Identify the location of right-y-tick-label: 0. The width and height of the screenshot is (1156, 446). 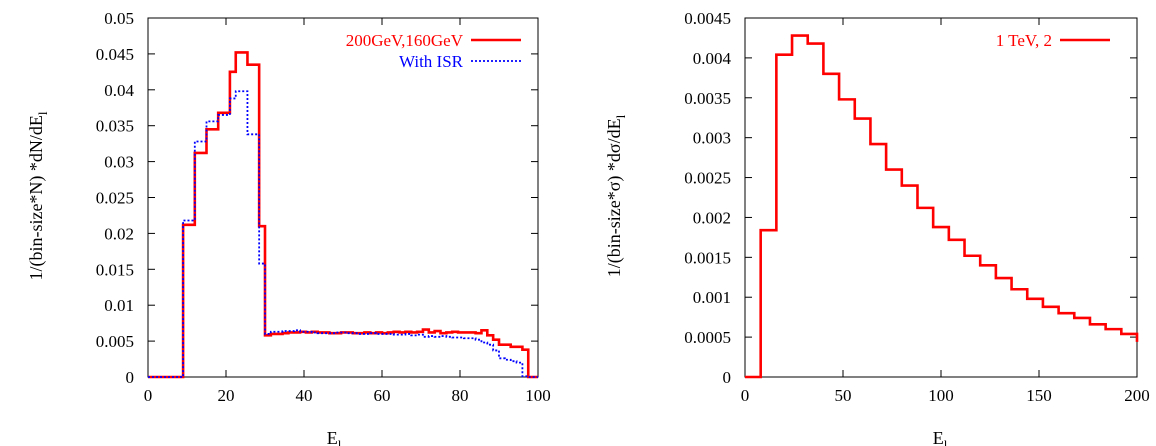
(727, 377).